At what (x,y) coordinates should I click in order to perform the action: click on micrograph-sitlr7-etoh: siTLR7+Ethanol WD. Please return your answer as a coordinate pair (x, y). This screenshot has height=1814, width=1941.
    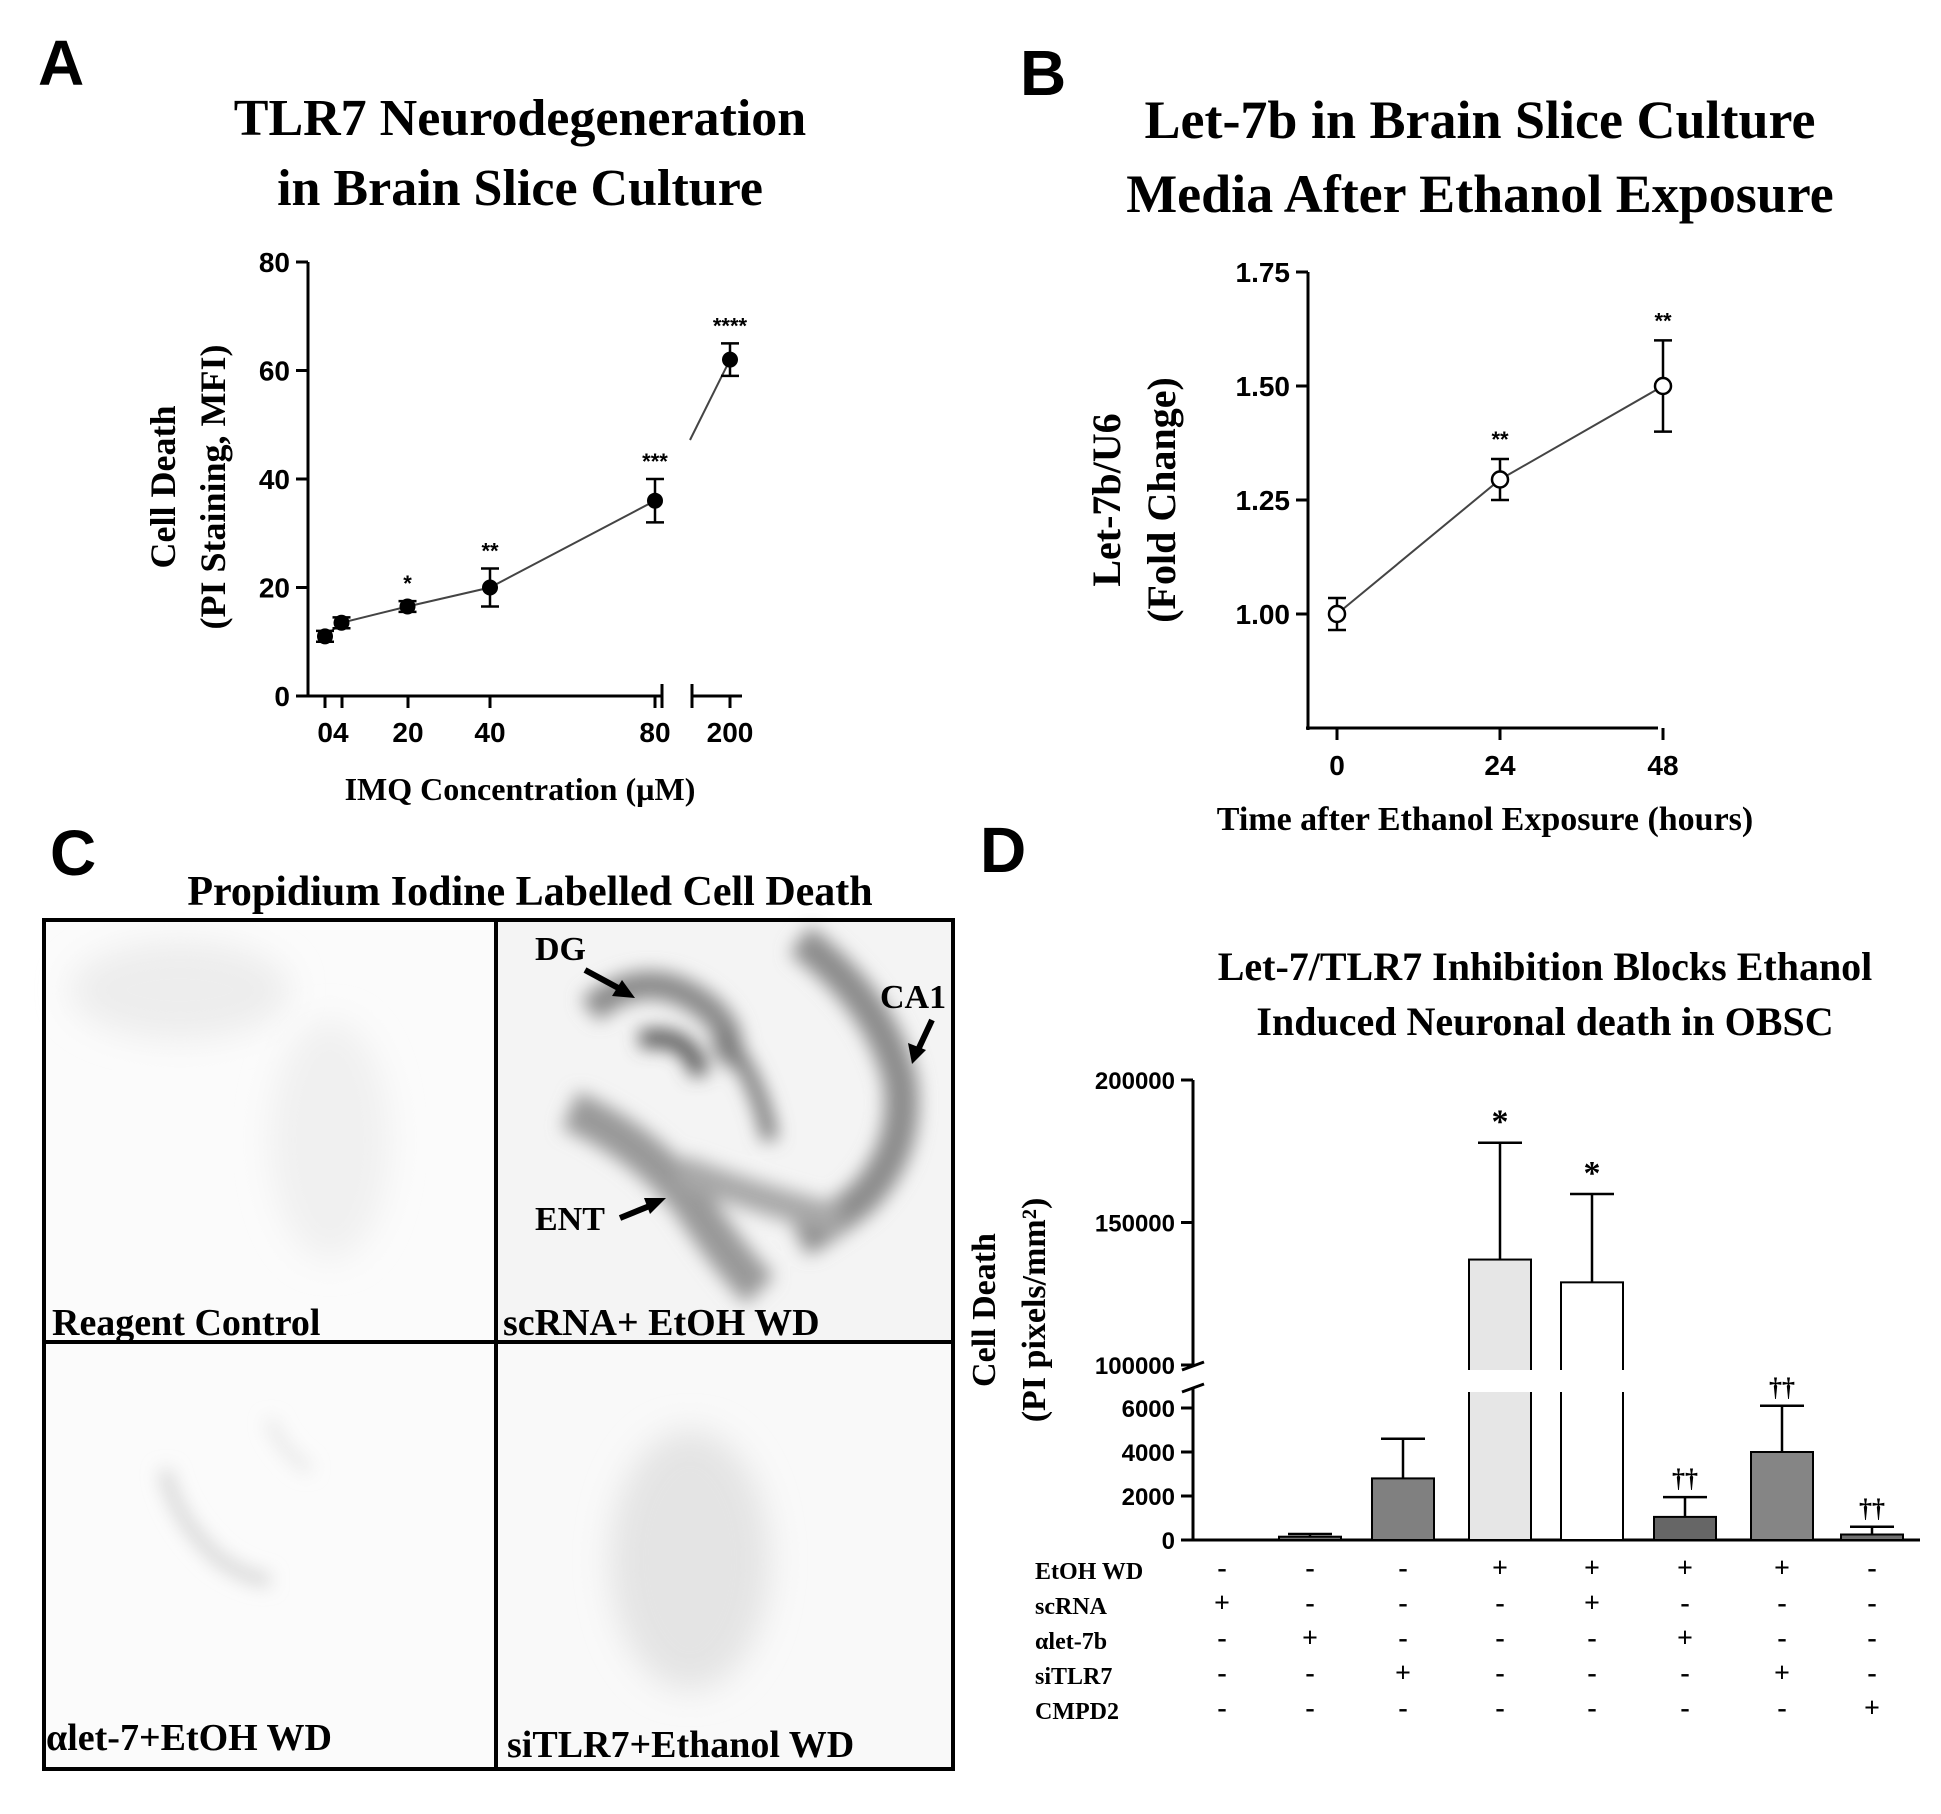
    Looking at the image, I should click on (723, 1554).